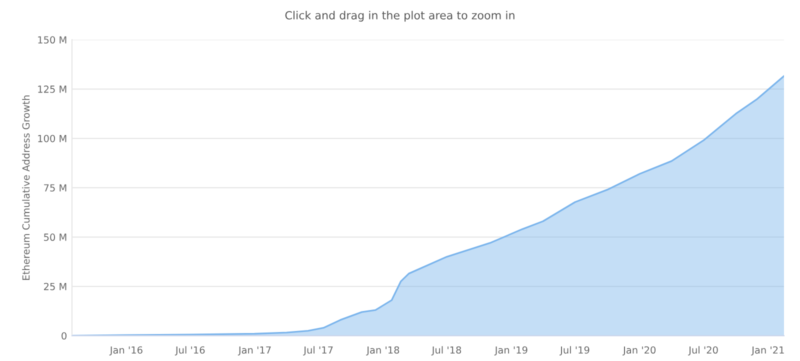 This screenshot has width=800, height=361. I want to click on y-tick-label: 150 M, so click(52, 40).